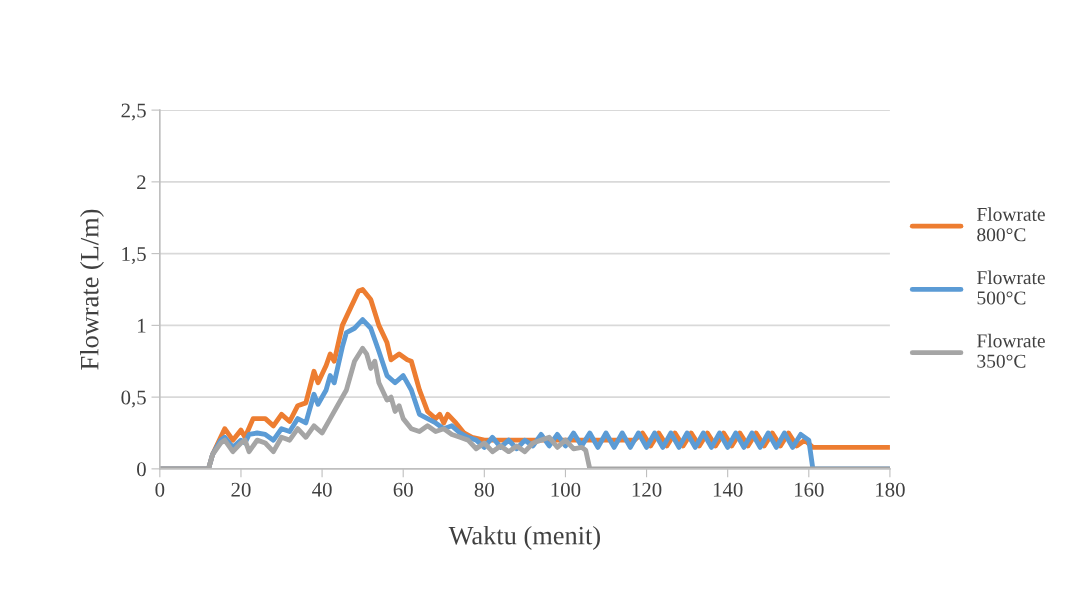 The width and height of the screenshot is (1080, 592). I want to click on x-tick-label: 140, so click(728, 489).